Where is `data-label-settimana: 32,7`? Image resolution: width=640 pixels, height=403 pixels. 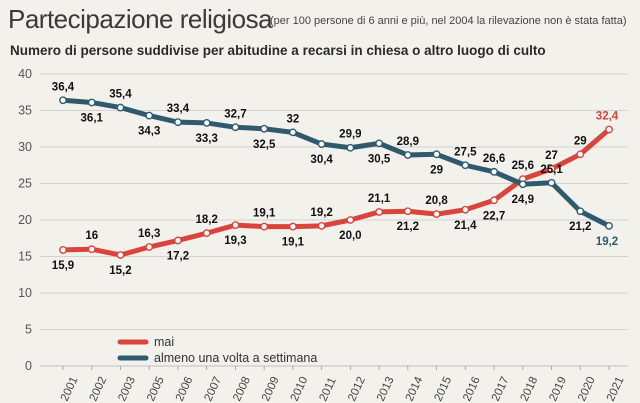 data-label-settimana: 32,7 is located at coordinates (235, 114).